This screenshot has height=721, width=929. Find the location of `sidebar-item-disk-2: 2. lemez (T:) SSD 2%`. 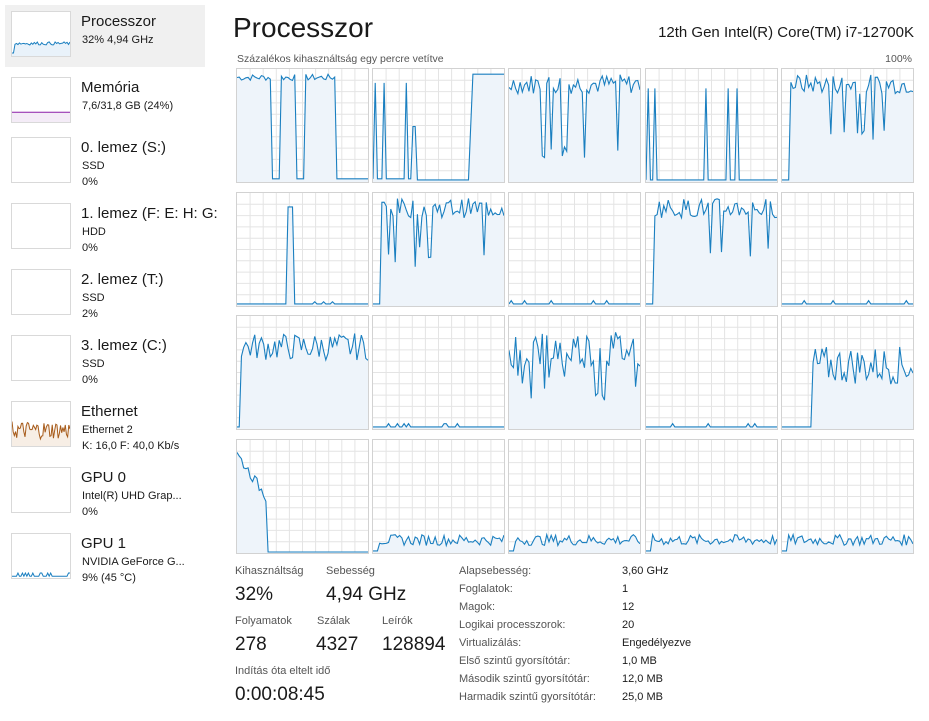

sidebar-item-disk-2: 2. lemez (T:) SSD 2% is located at coordinates (105, 294).